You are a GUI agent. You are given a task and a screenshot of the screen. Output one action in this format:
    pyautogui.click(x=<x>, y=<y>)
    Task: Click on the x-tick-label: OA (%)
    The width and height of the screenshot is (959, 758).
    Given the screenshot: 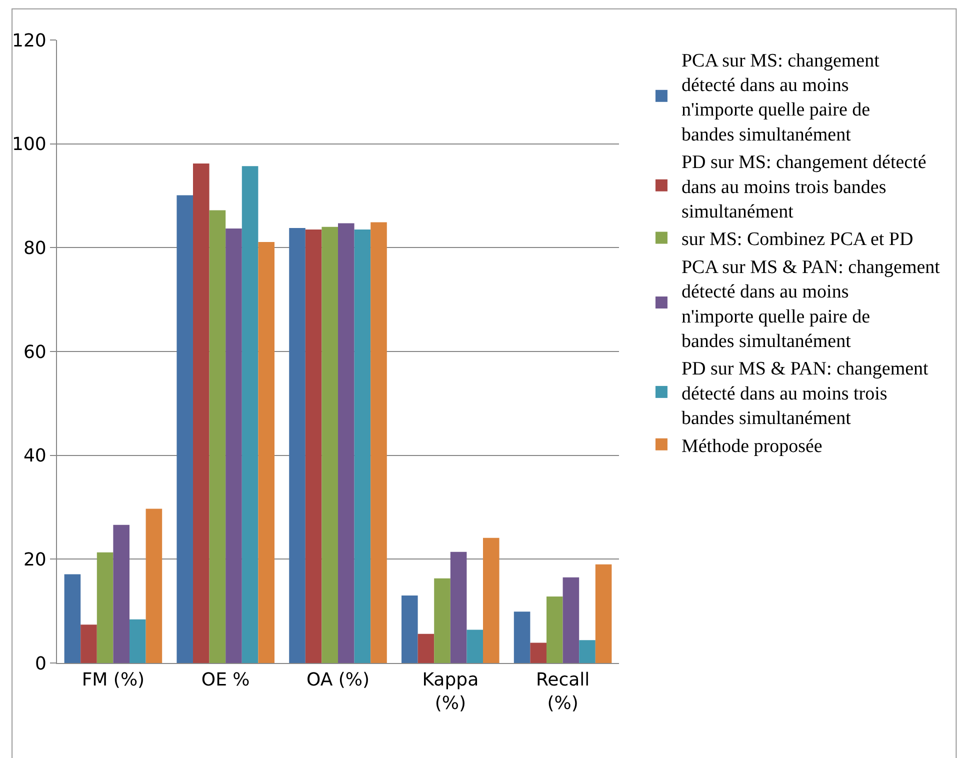 What is the action you would take?
    pyautogui.click(x=338, y=680)
    